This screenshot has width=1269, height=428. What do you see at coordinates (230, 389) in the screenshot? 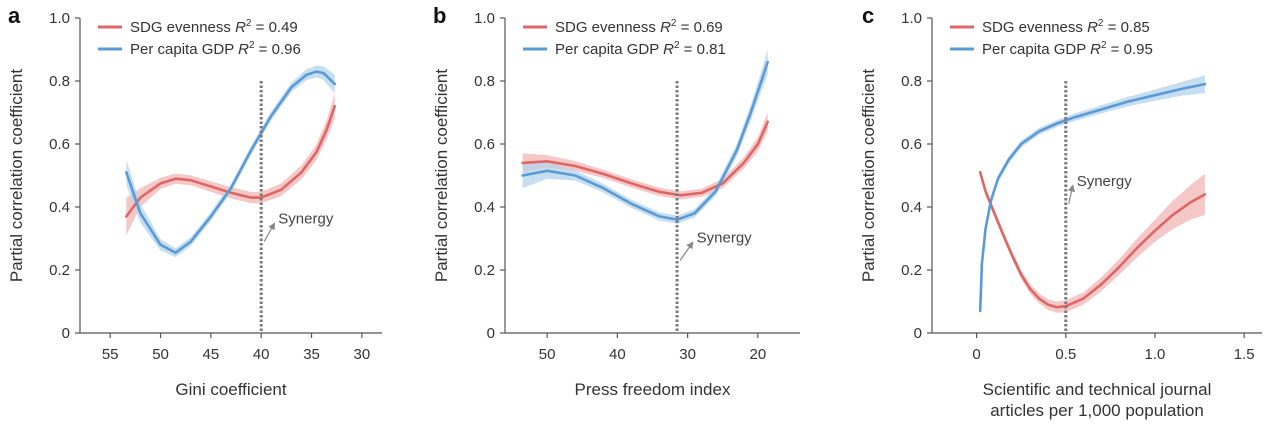
I see `x-axis-label: Gini coefficient` at bounding box center [230, 389].